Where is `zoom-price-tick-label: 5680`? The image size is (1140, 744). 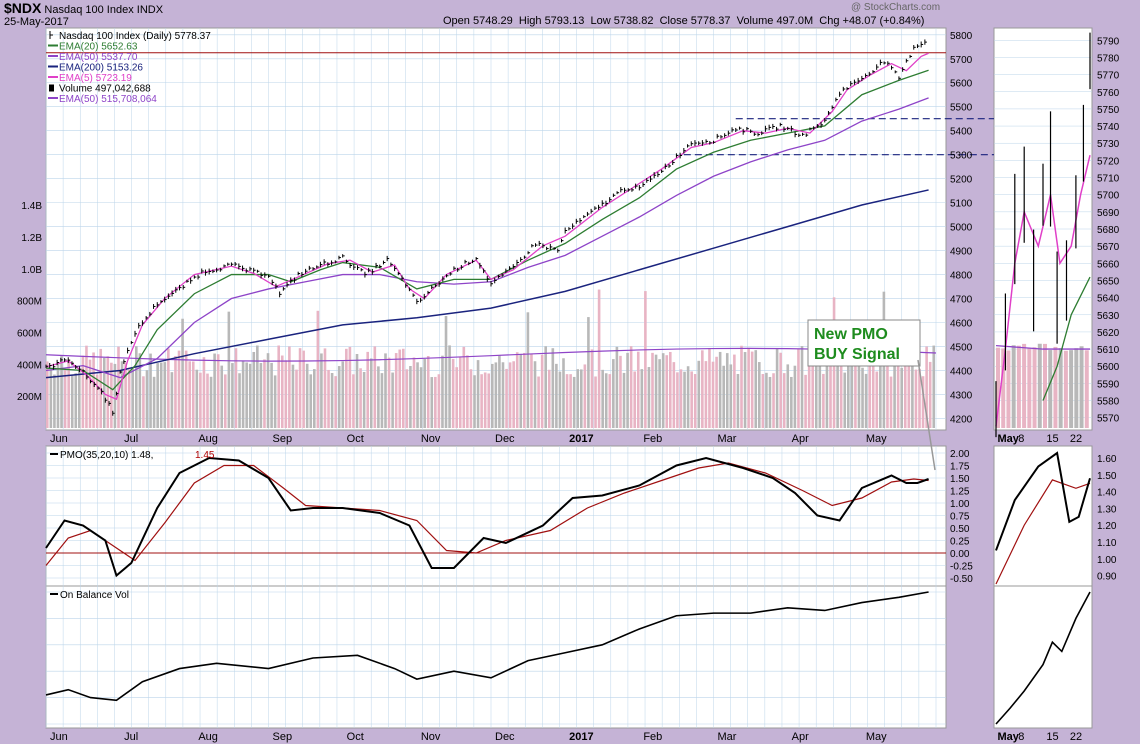
zoom-price-tick-label: 5680 is located at coordinates (1108, 230).